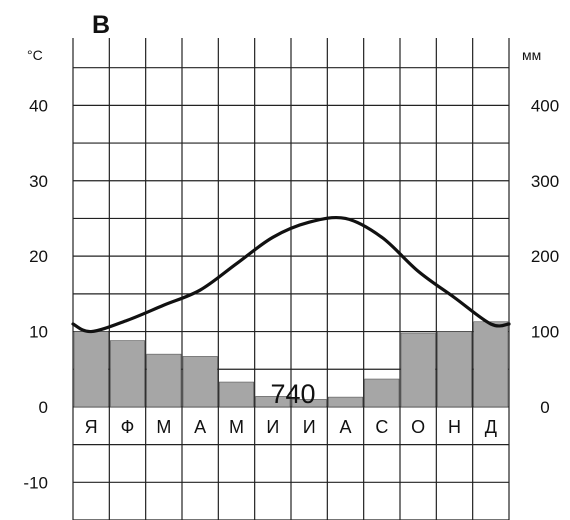 The image size is (570, 520). What do you see at coordinates (545, 256) in the screenshot?
I see `precipitation-tick-label: 200` at bounding box center [545, 256].